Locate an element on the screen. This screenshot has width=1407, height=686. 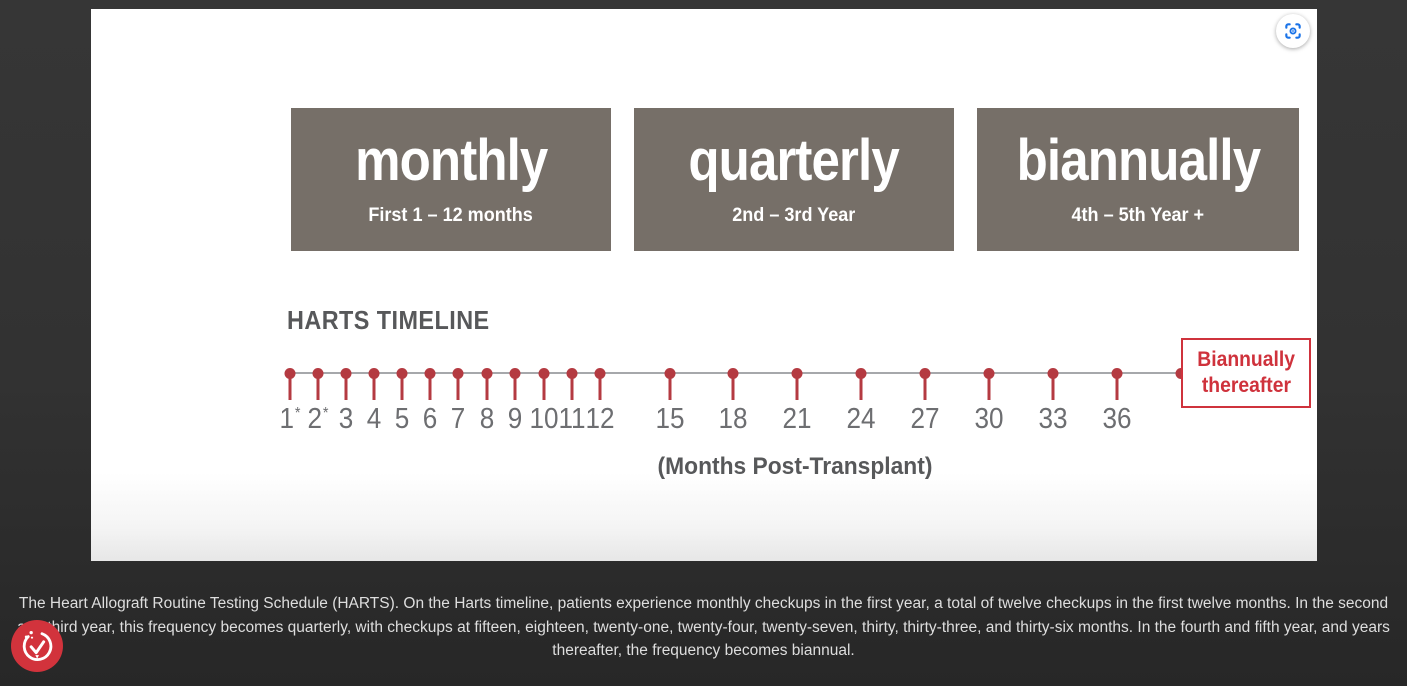
schedule-box-biannually: biannually 4th – 5th Year + is located at coordinates (1138, 179).